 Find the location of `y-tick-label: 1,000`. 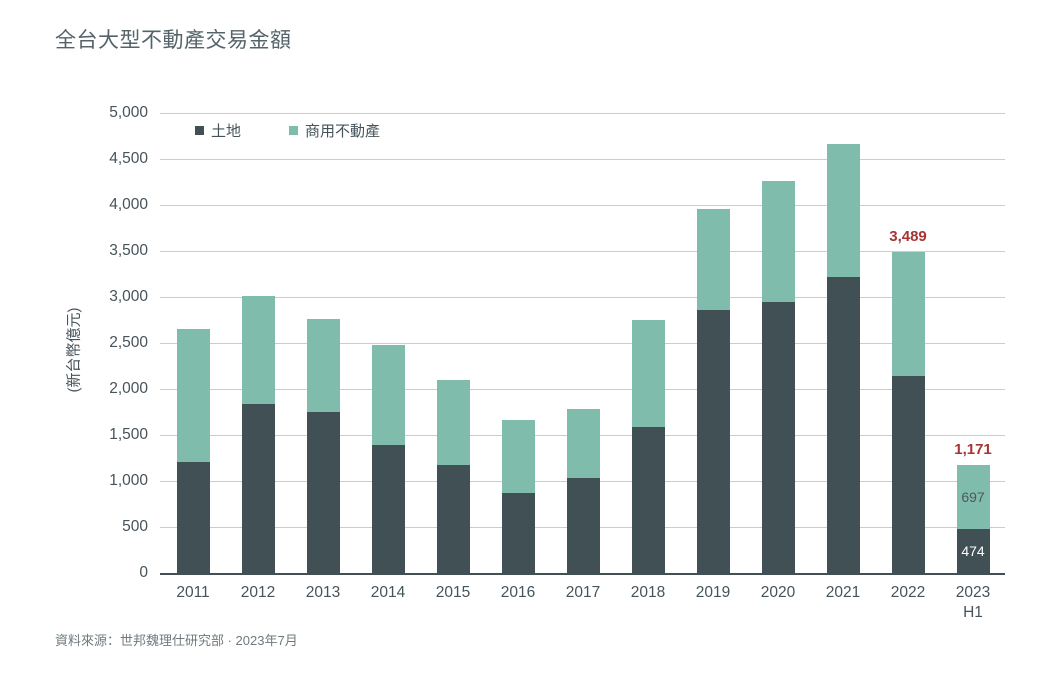

y-tick-label: 1,000 is located at coordinates (128, 480).